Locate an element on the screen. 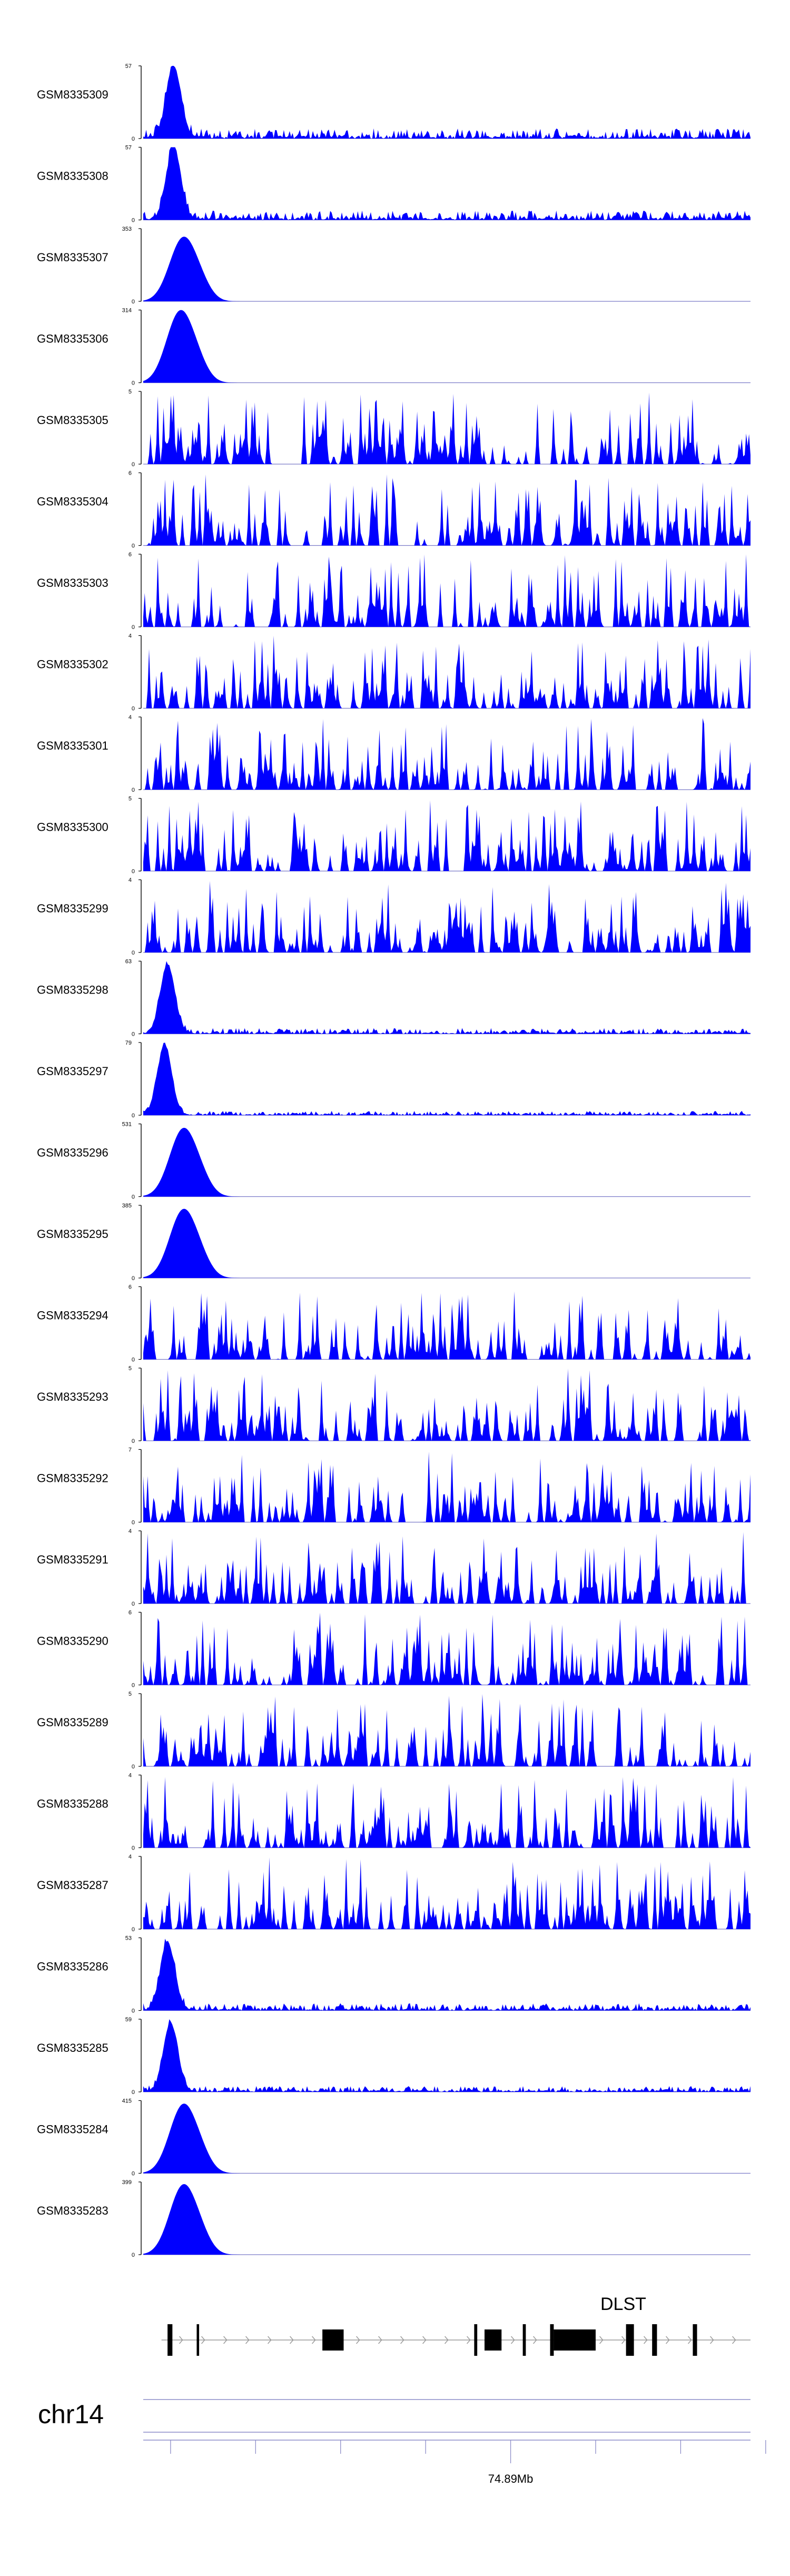  track-ymax-label: 63 is located at coordinates (128, 962).